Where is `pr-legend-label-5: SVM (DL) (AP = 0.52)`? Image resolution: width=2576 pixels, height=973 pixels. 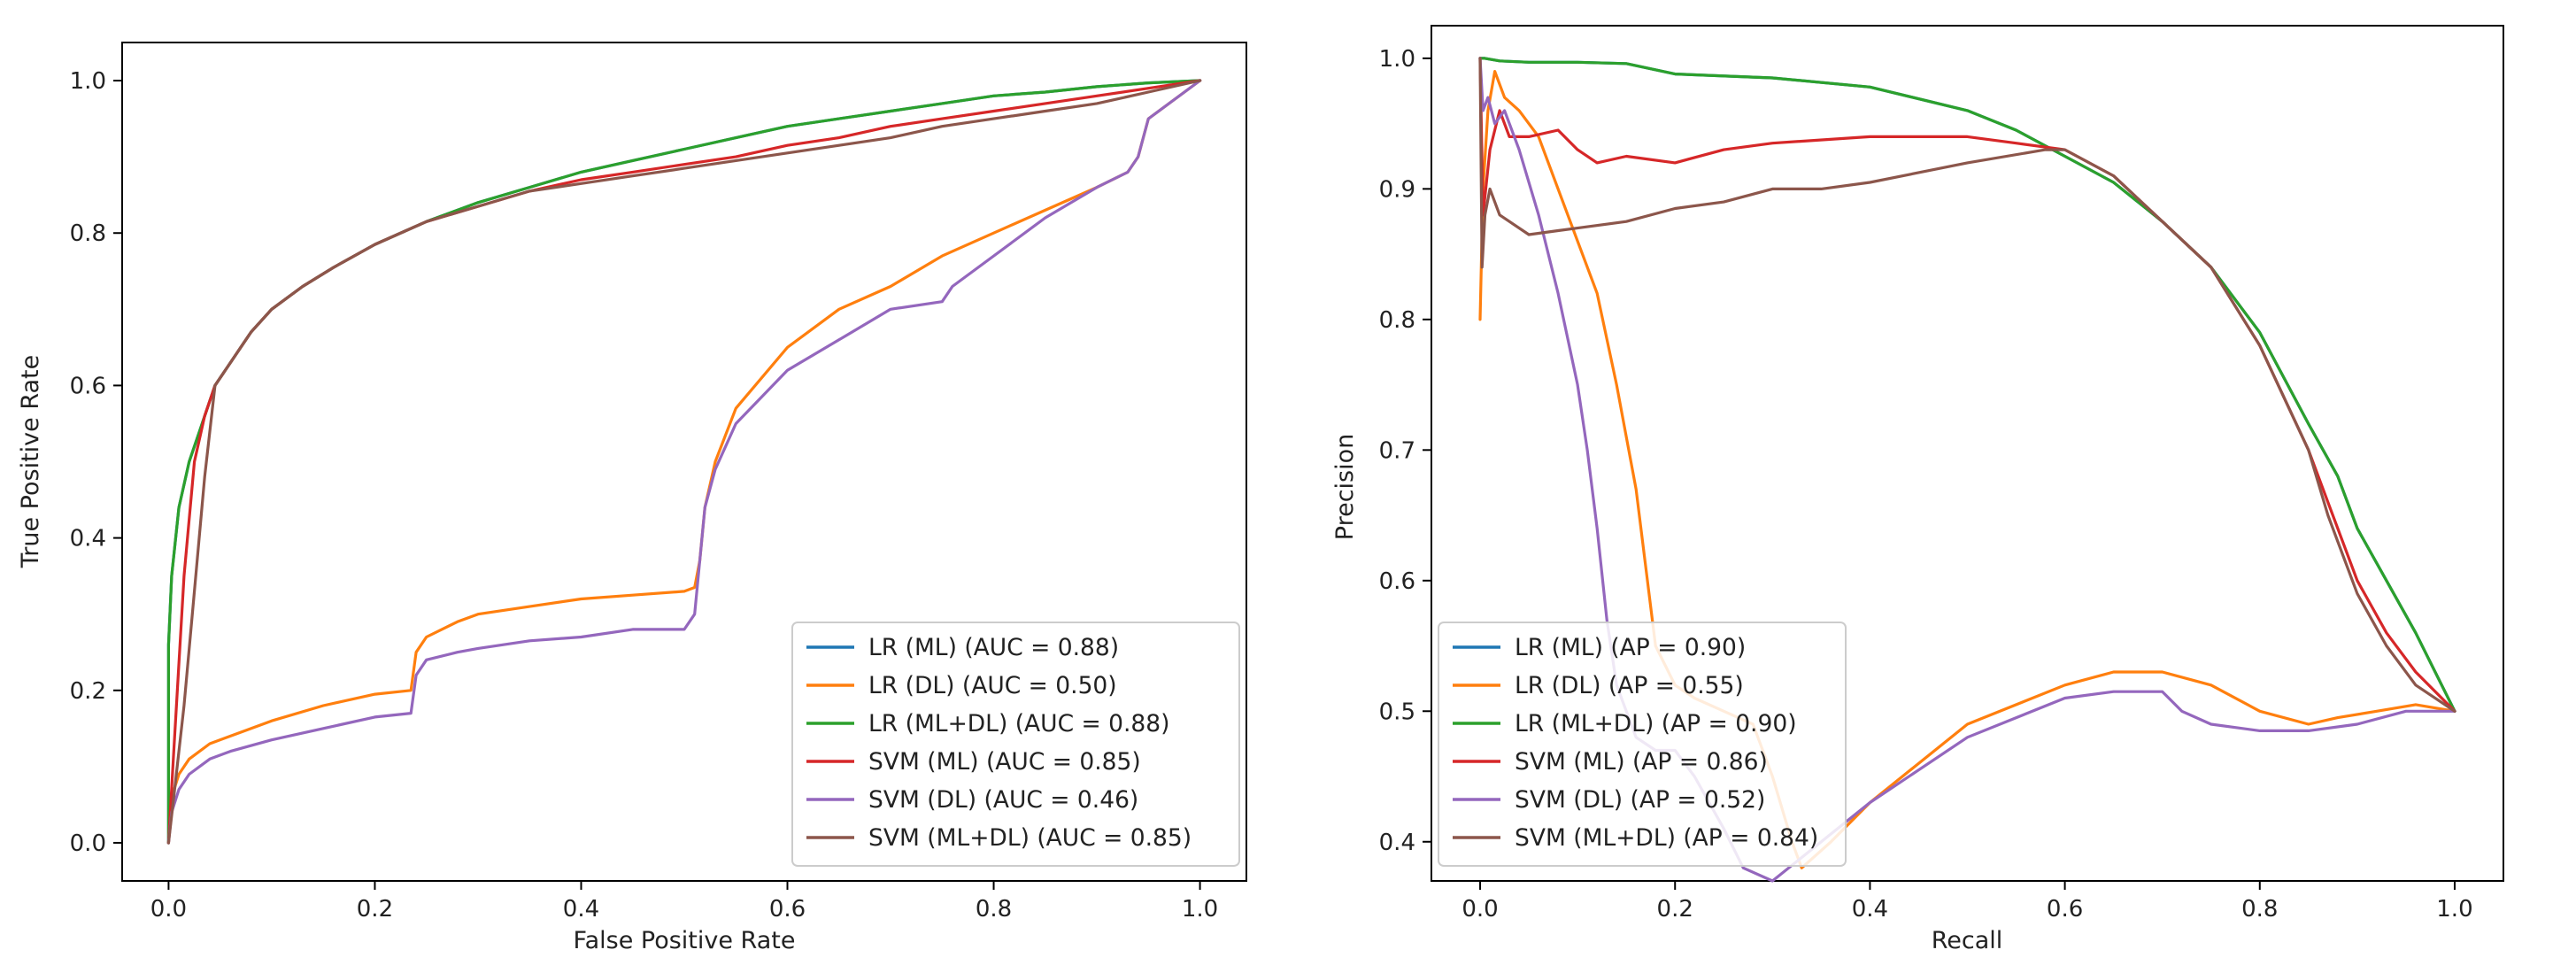
pr-legend-label-5: SVM (DL) (AP = 0.52) is located at coordinates (1640, 800).